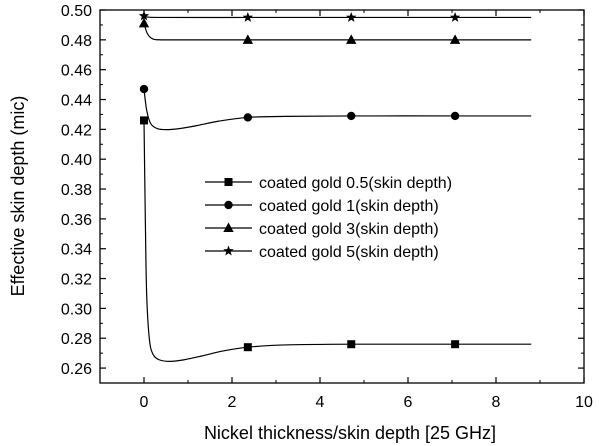  Describe the element at coordinates (349, 252) in the screenshot. I see `legend-label: coated gold 5(skin depth)` at that location.